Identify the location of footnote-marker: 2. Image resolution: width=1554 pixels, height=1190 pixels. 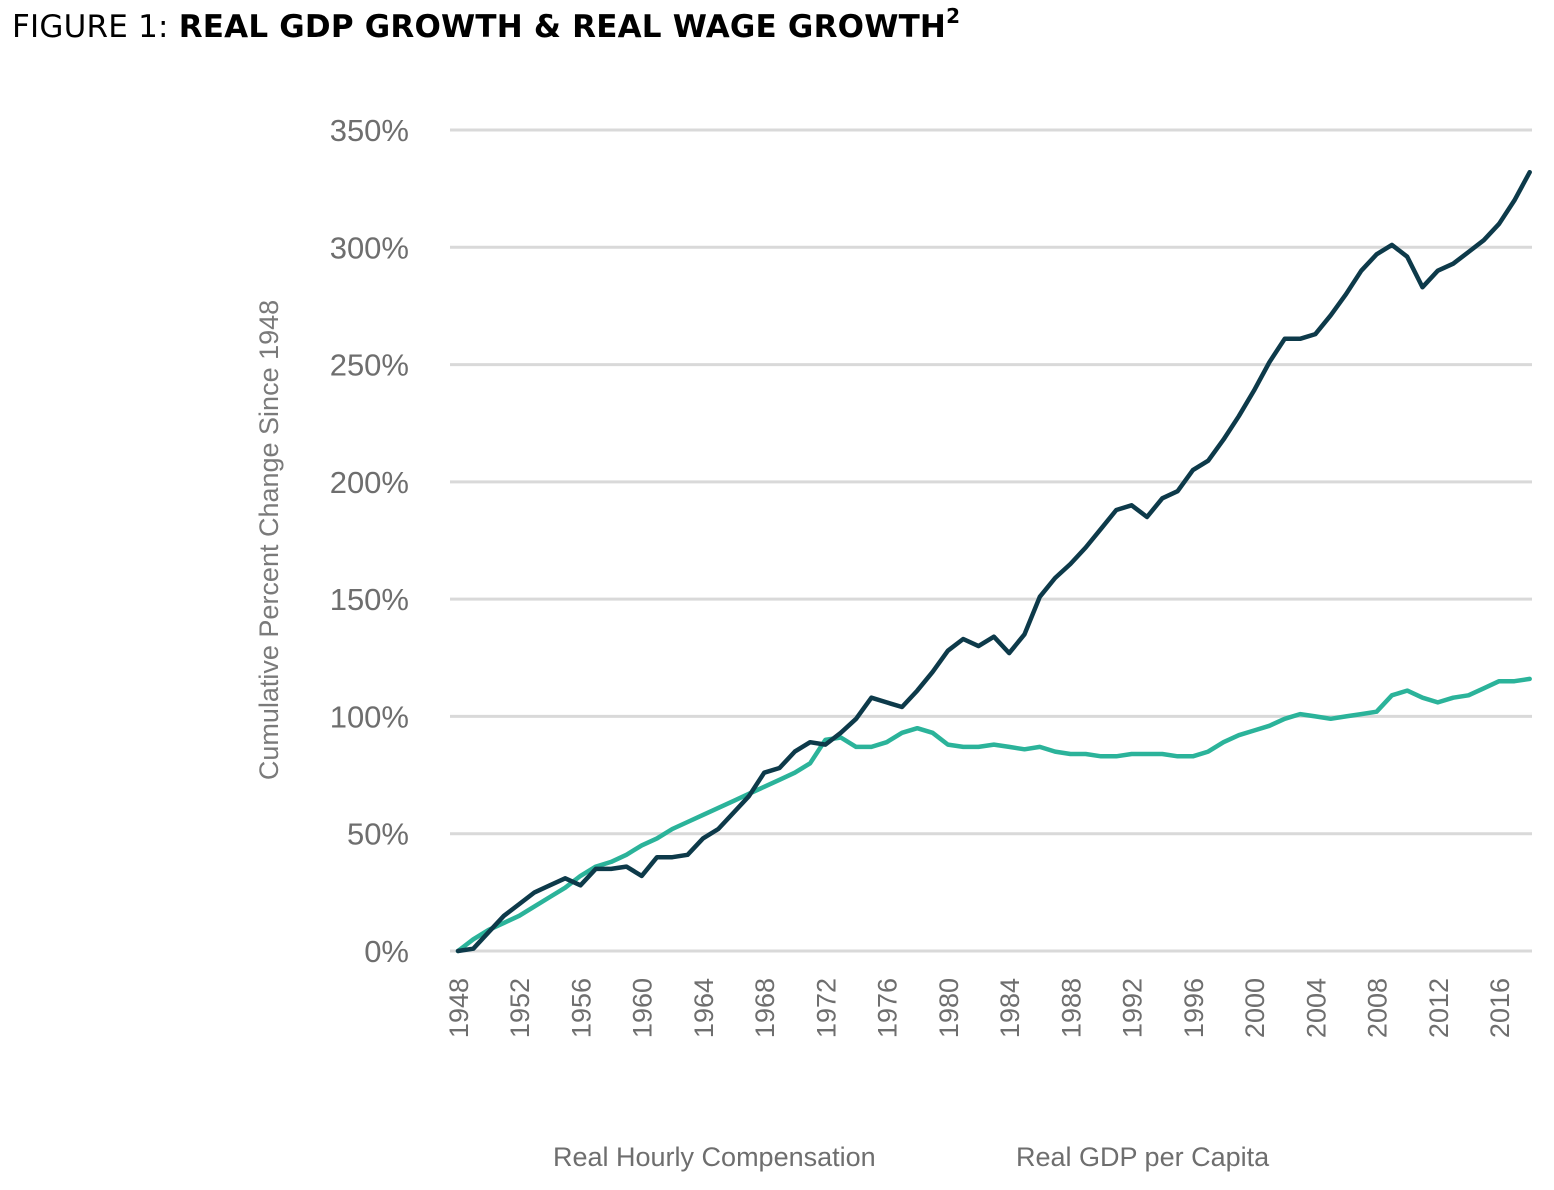
(953, 16).